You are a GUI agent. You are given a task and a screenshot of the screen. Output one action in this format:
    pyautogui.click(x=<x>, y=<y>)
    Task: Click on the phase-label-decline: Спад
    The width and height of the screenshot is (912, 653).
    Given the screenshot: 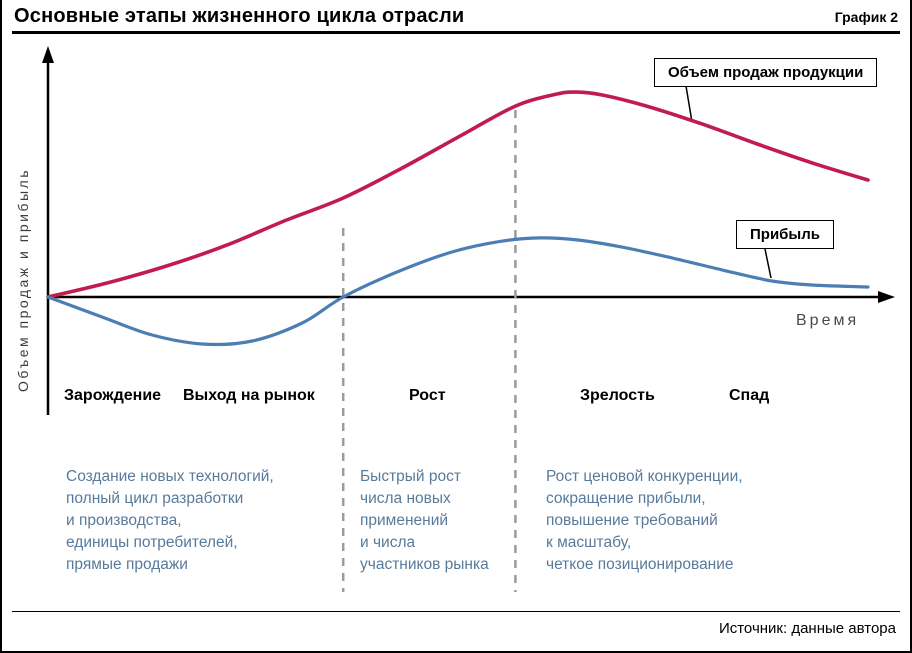 What is the action you would take?
    pyautogui.click(x=749, y=395)
    